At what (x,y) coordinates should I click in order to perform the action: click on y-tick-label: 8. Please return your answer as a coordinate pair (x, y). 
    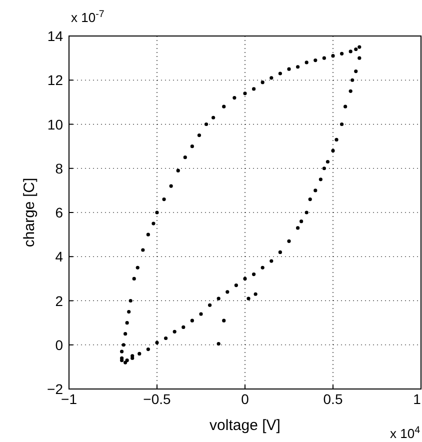
    Looking at the image, I should click on (59, 168).